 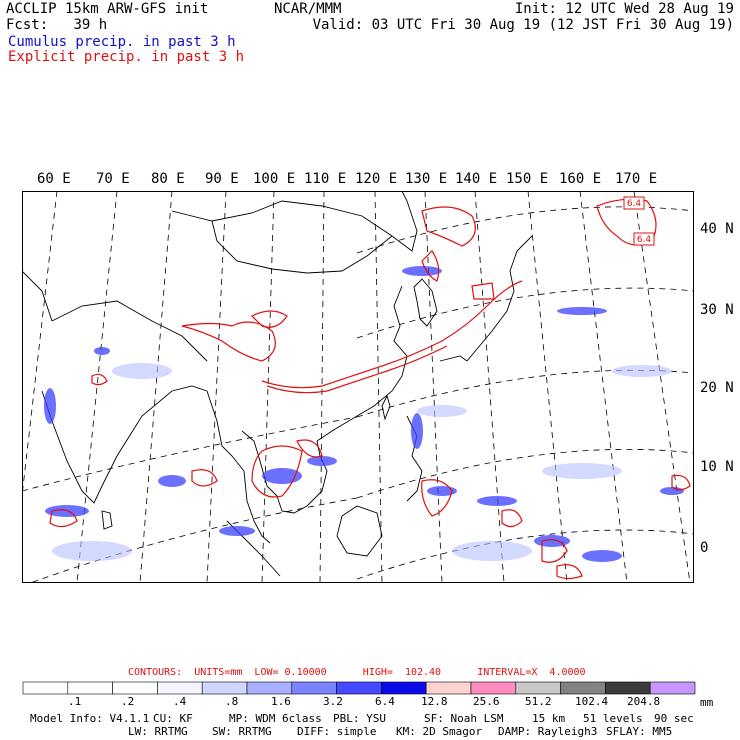 What do you see at coordinates (613, 718) in the screenshot?
I see `levels: 51 levels` at bounding box center [613, 718].